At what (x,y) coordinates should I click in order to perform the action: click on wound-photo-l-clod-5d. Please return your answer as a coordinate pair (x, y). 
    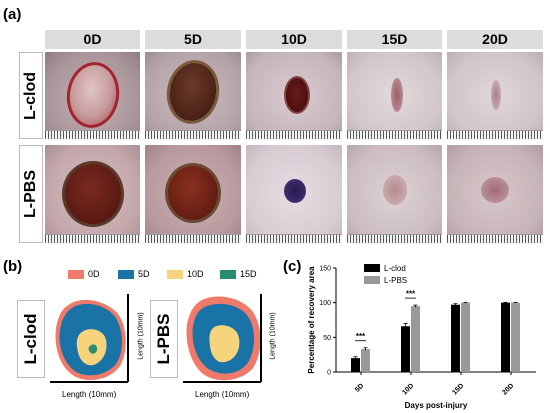
    Looking at the image, I should click on (193, 95).